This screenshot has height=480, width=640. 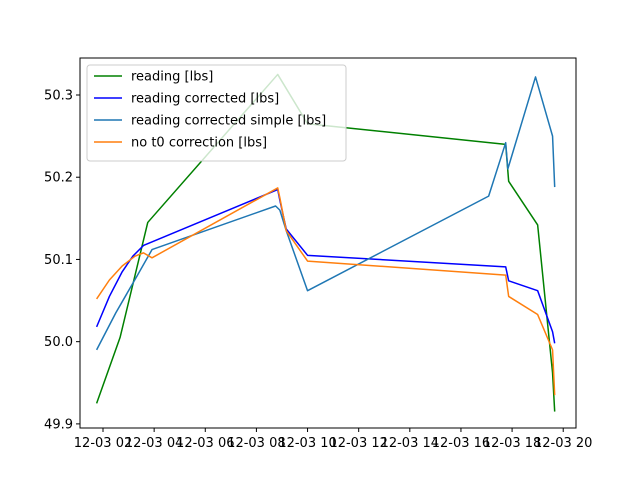 What do you see at coordinates (512, 443) in the screenshot?
I see `x-tick-label: 12-03 18` at bounding box center [512, 443].